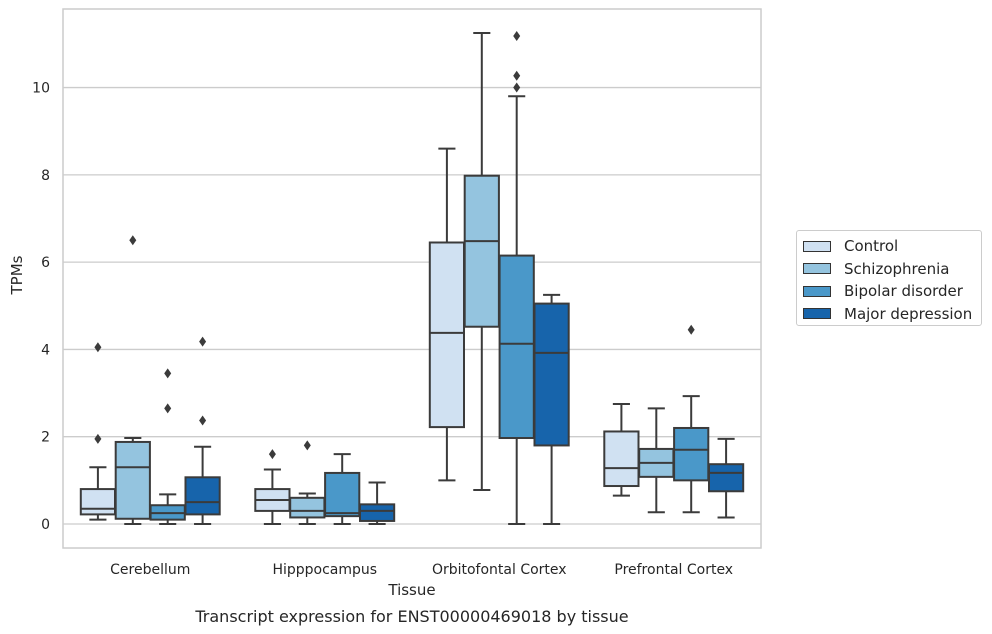 The height and width of the screenshot is (634, 992). What do you see at coordinates (41, 89) in the screenshot?
I see `y-tick-label: 10` at bounding box center [41, 89].